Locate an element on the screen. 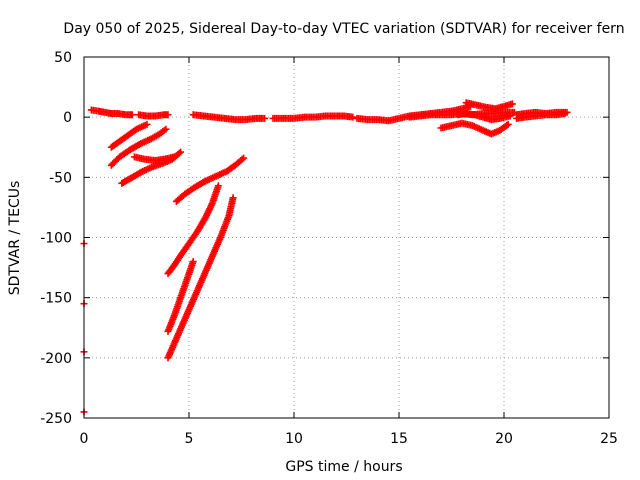  y-tick-label: 50 is located at coordinates (63, 58).